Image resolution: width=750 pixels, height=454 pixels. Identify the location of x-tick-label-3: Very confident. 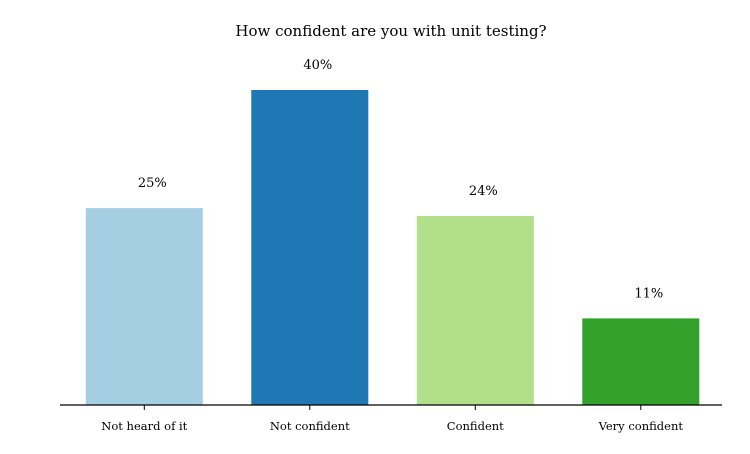
(641, 426).